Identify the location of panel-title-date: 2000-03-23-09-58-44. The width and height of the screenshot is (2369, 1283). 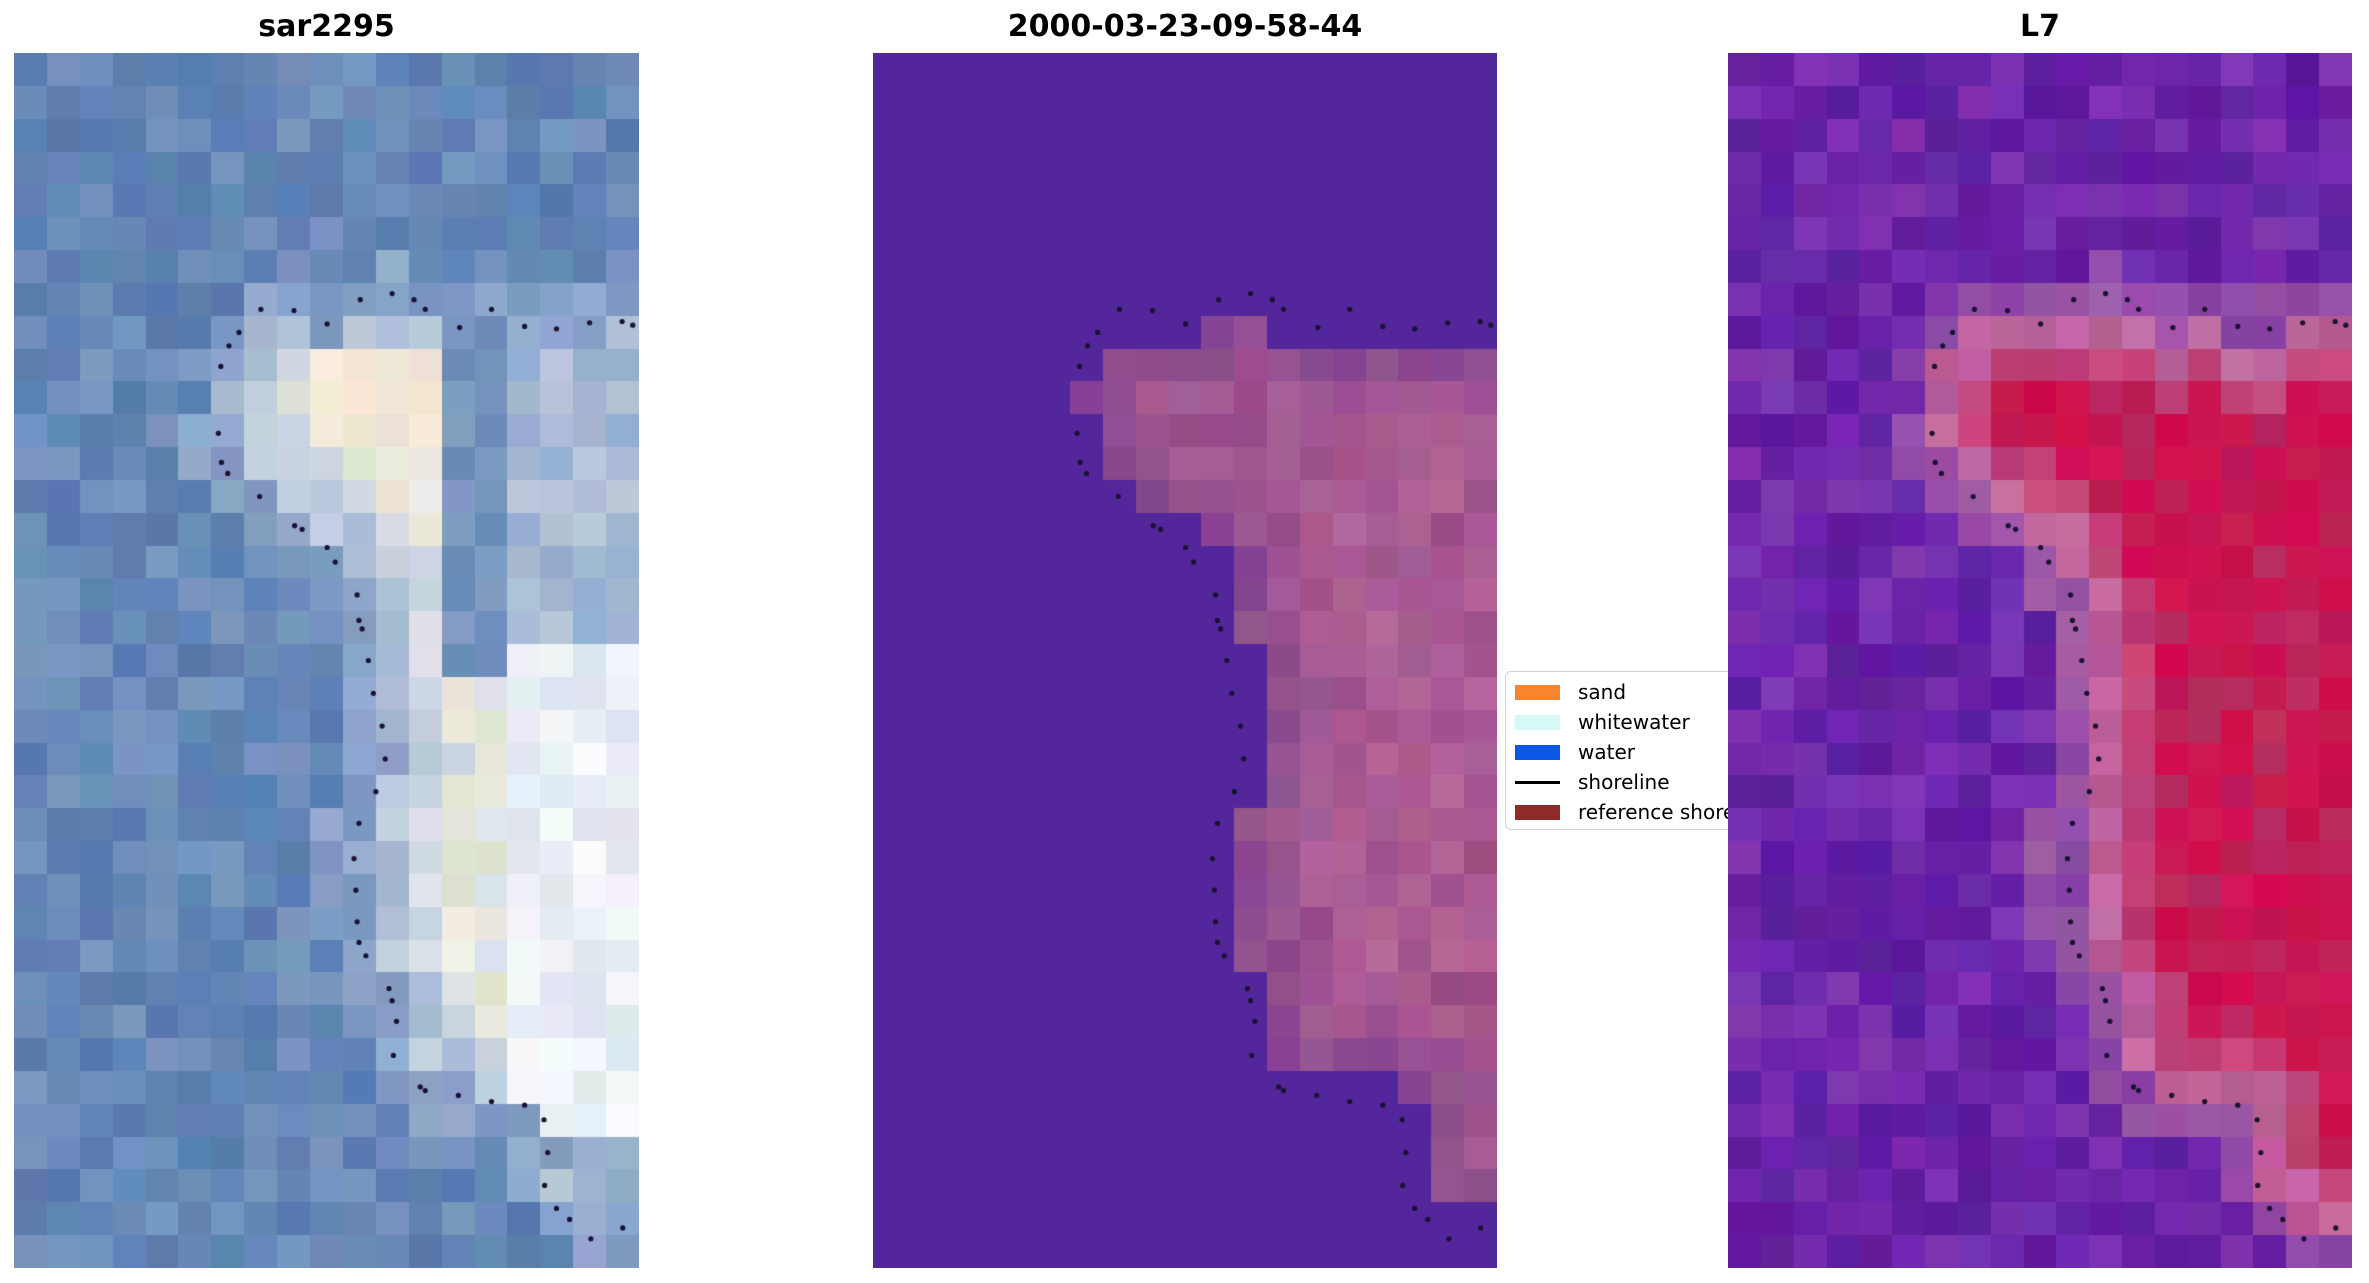
(1185, 26).